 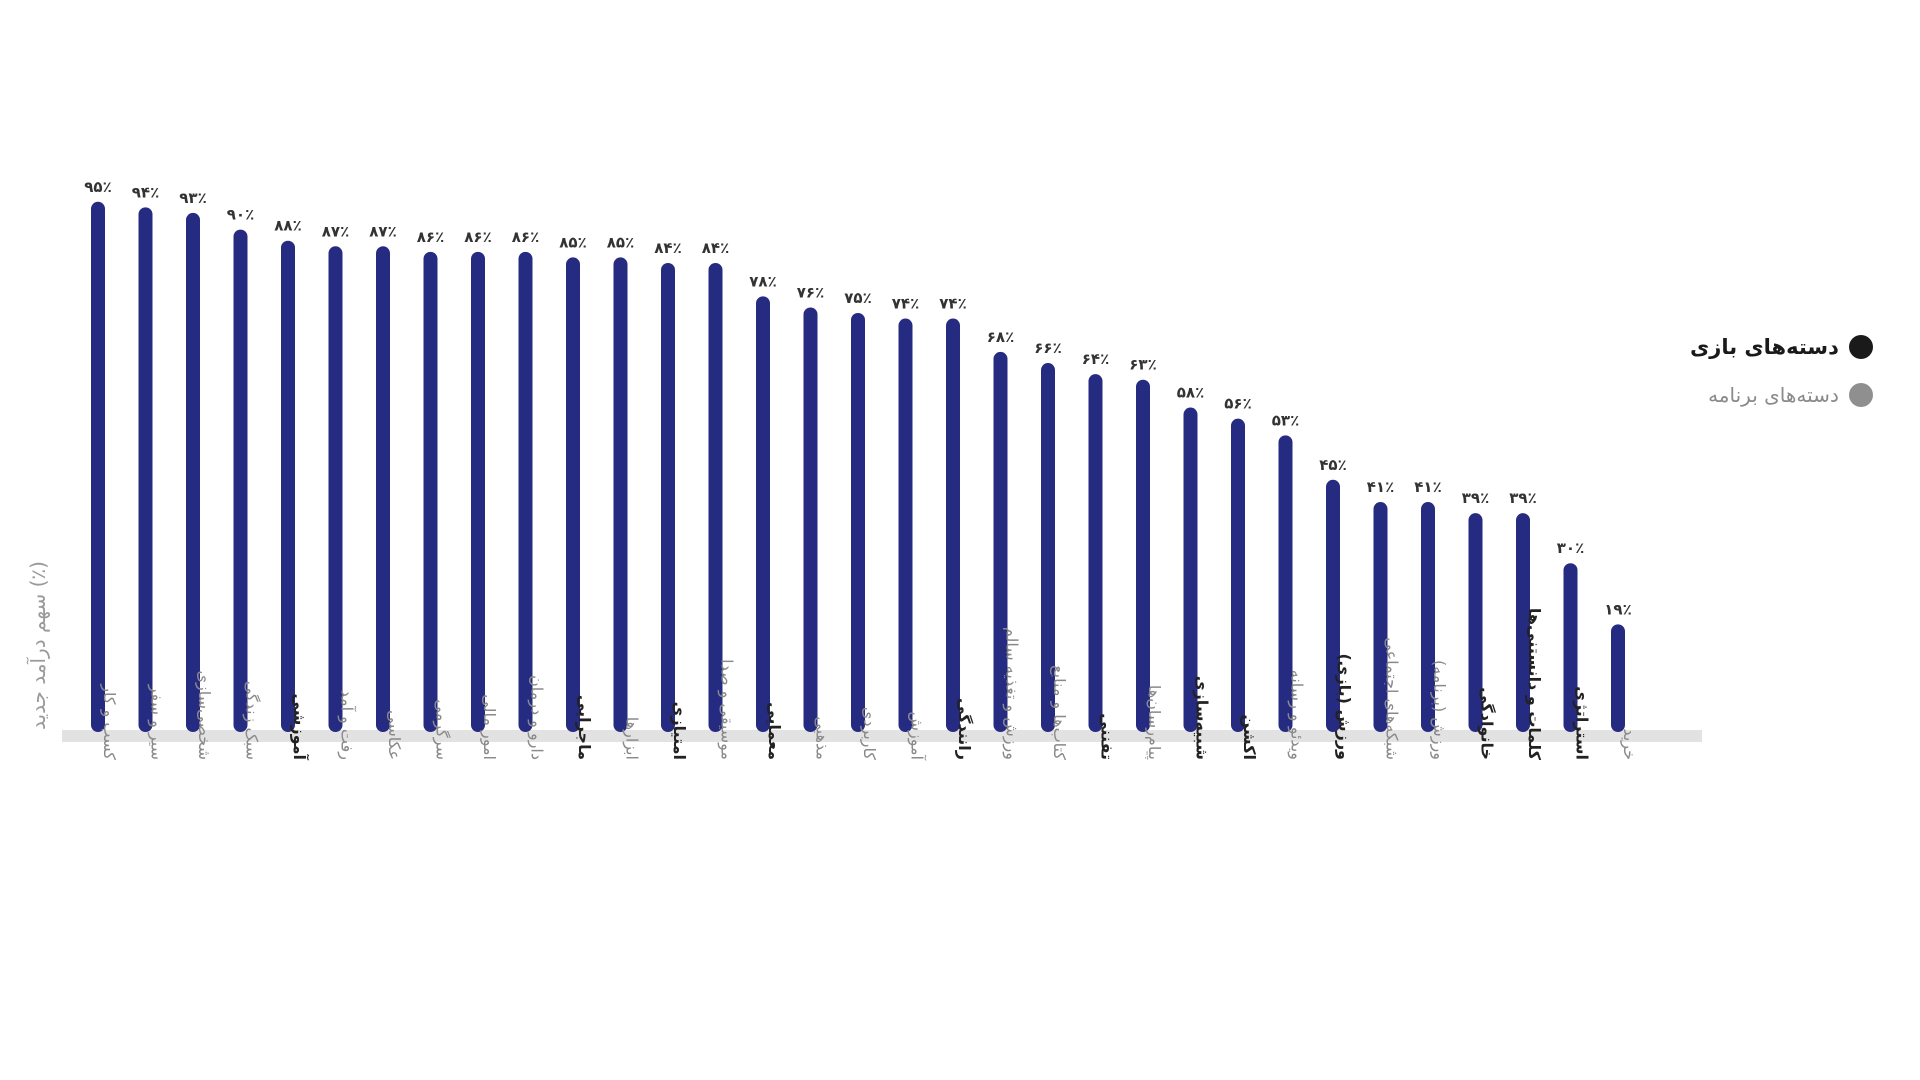 What do you see at coordinates (882, 736) in the screenshot?
I see `baseline` at bounding box center [882, 736].